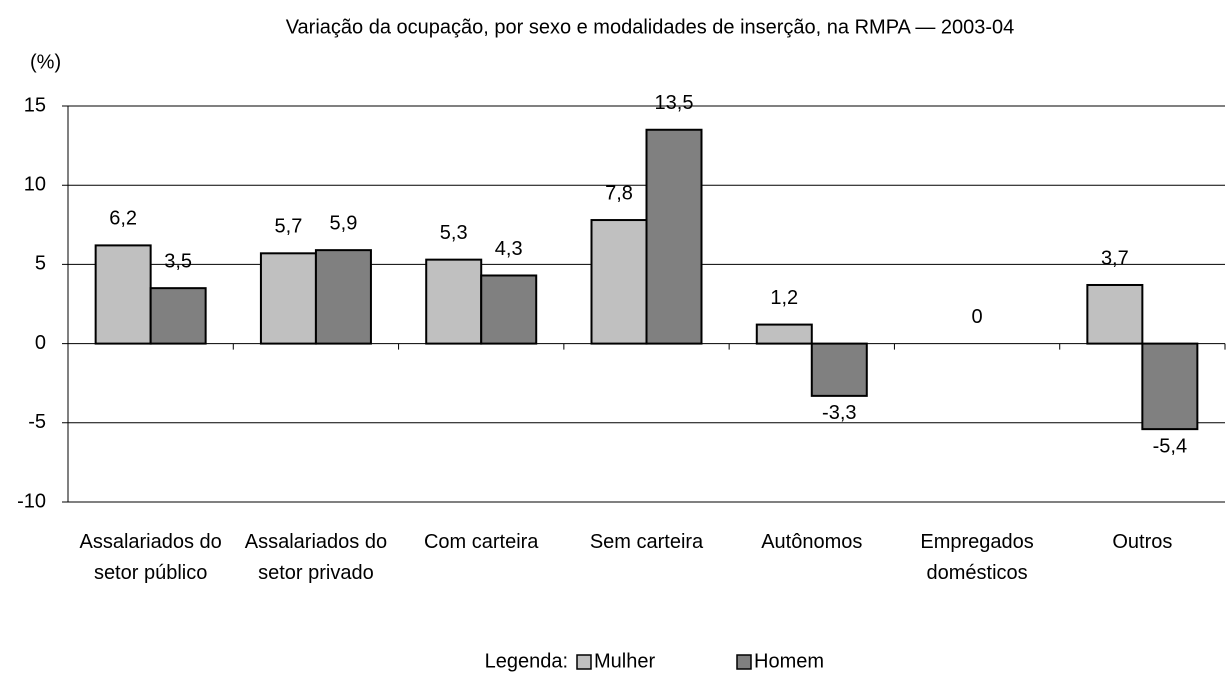  Describe the element at coordinates (481, 542) in the screenshot. I see `x-tick-label: Com carteira` at that location.